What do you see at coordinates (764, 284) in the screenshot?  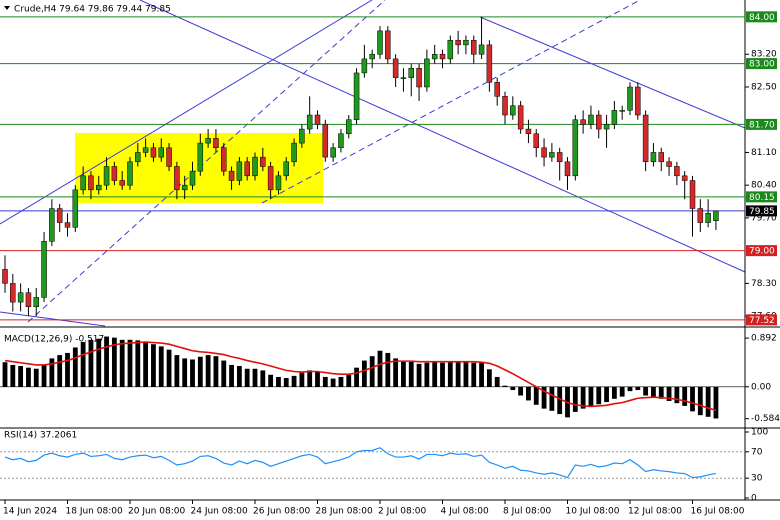 I see `y-tick-label: 78.30` at bounding box center [764, 284].